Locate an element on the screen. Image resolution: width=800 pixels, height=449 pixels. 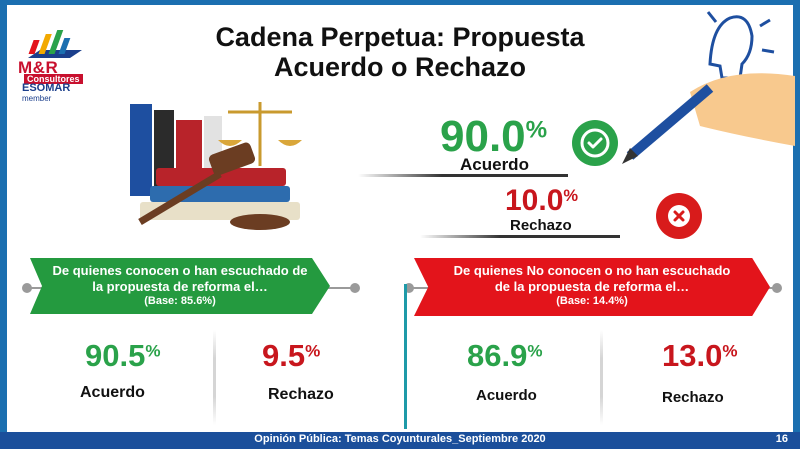
page-number: 16 is located at coordinates (781, 439).